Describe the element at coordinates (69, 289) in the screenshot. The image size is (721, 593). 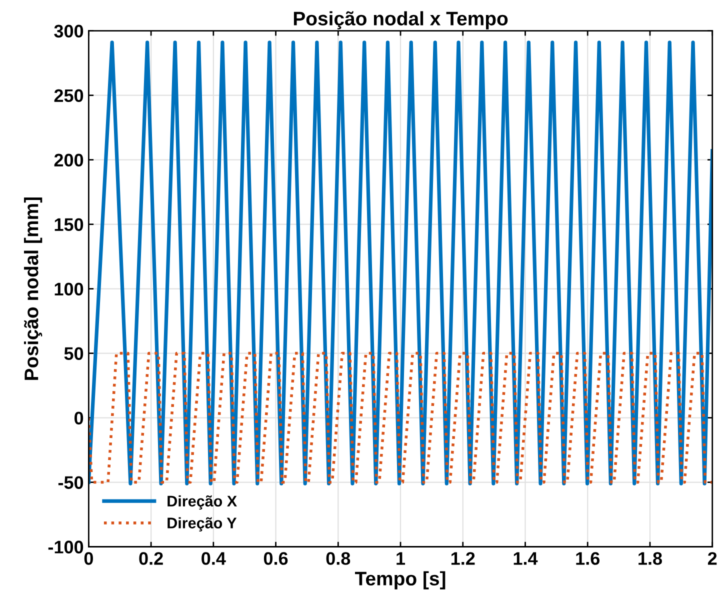
I see `y-tick-label: 100` at that location.